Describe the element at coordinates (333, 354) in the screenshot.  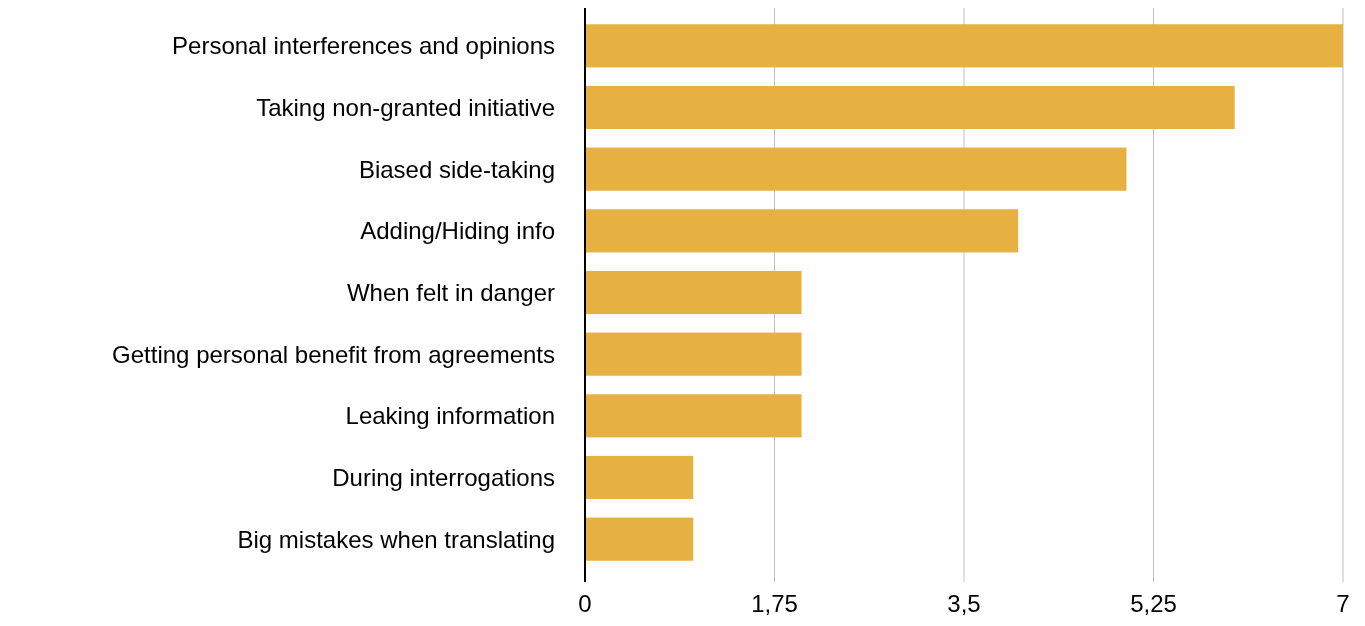
I see `y-tick-label: Getting personal benefit from agreements` at that location.